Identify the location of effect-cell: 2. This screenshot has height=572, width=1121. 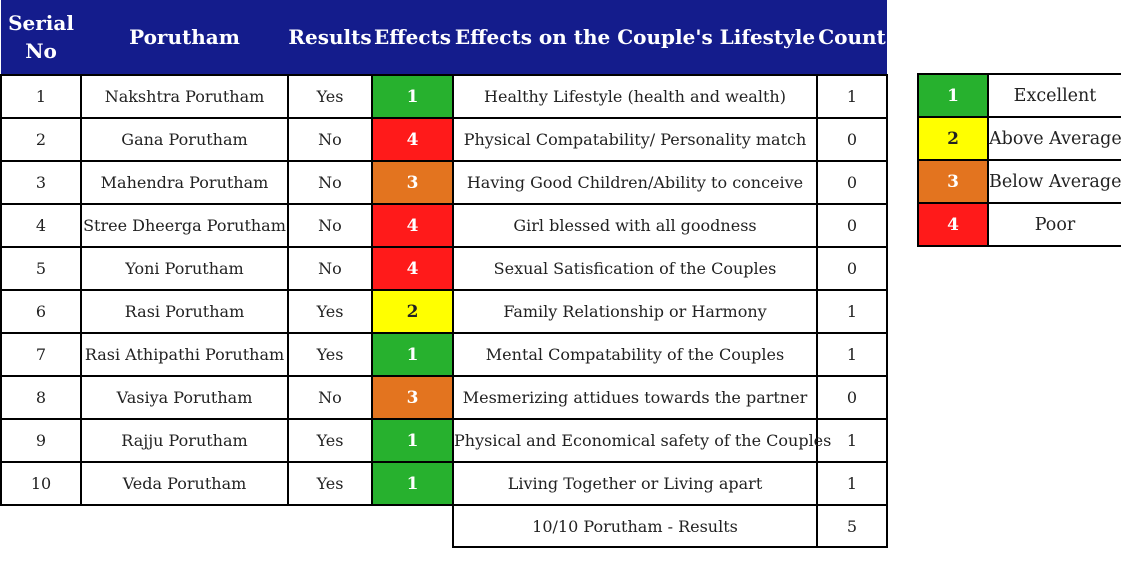
(412, 311).